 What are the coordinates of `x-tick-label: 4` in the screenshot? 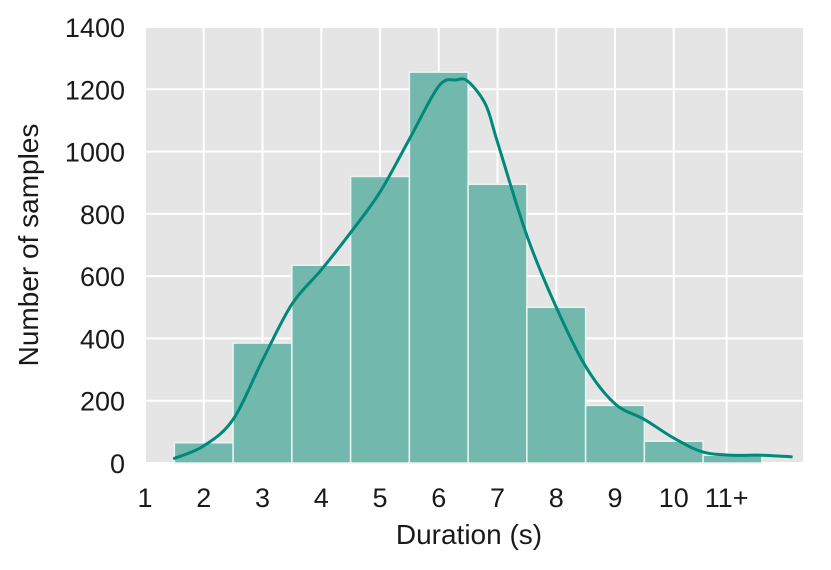 It's located at (321, 498).